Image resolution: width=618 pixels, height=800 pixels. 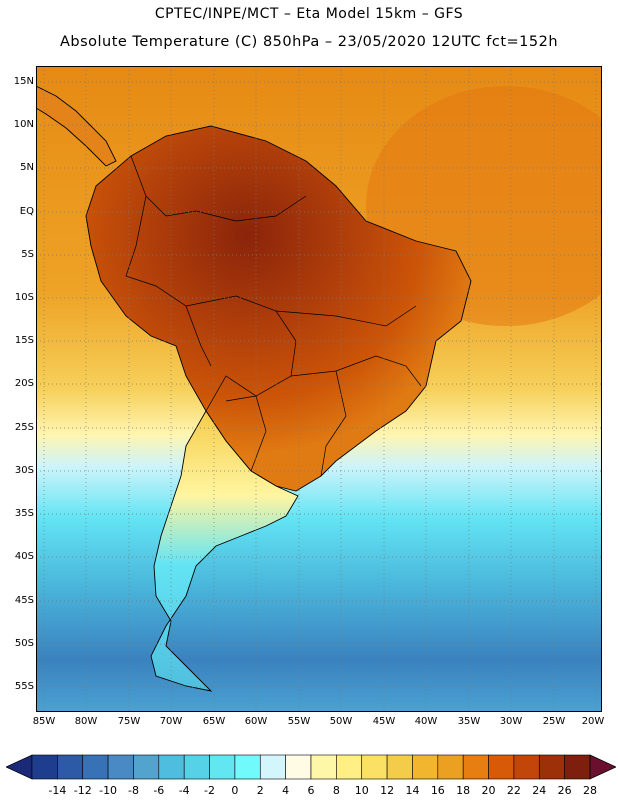 I want to click on lon-label: 55W, so click(x=299, y=721).